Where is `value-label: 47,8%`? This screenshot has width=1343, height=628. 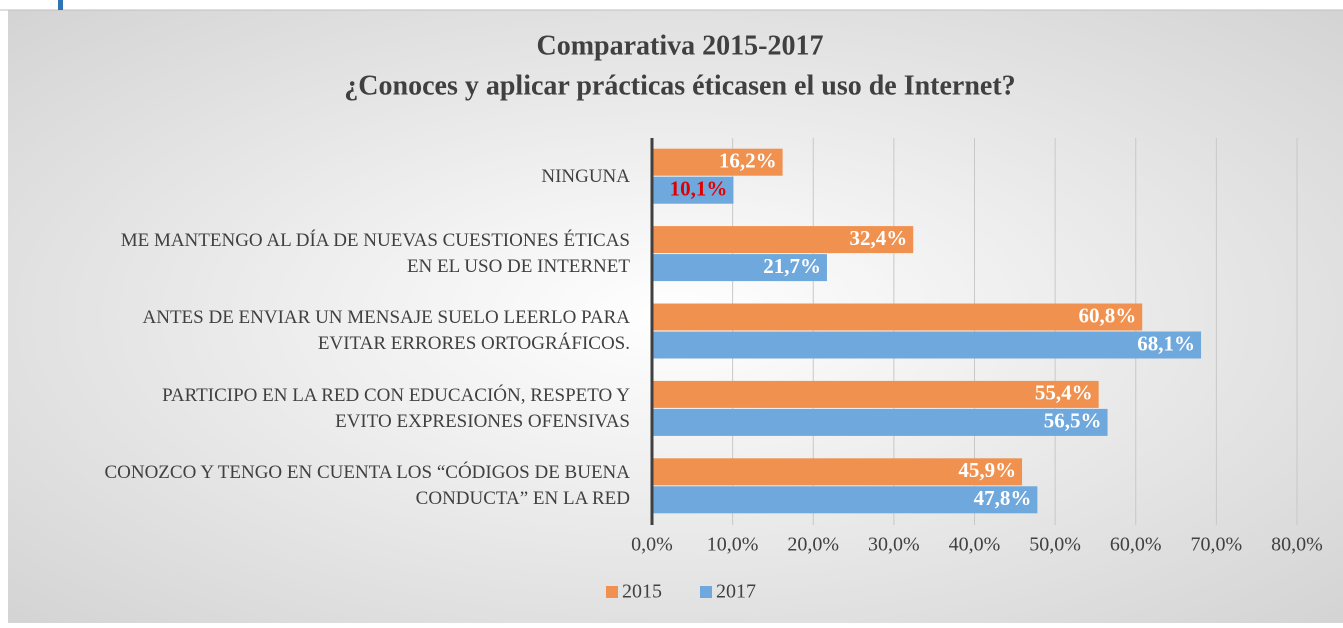
value-label: 47,8% is located at coordinates (1003, 498).